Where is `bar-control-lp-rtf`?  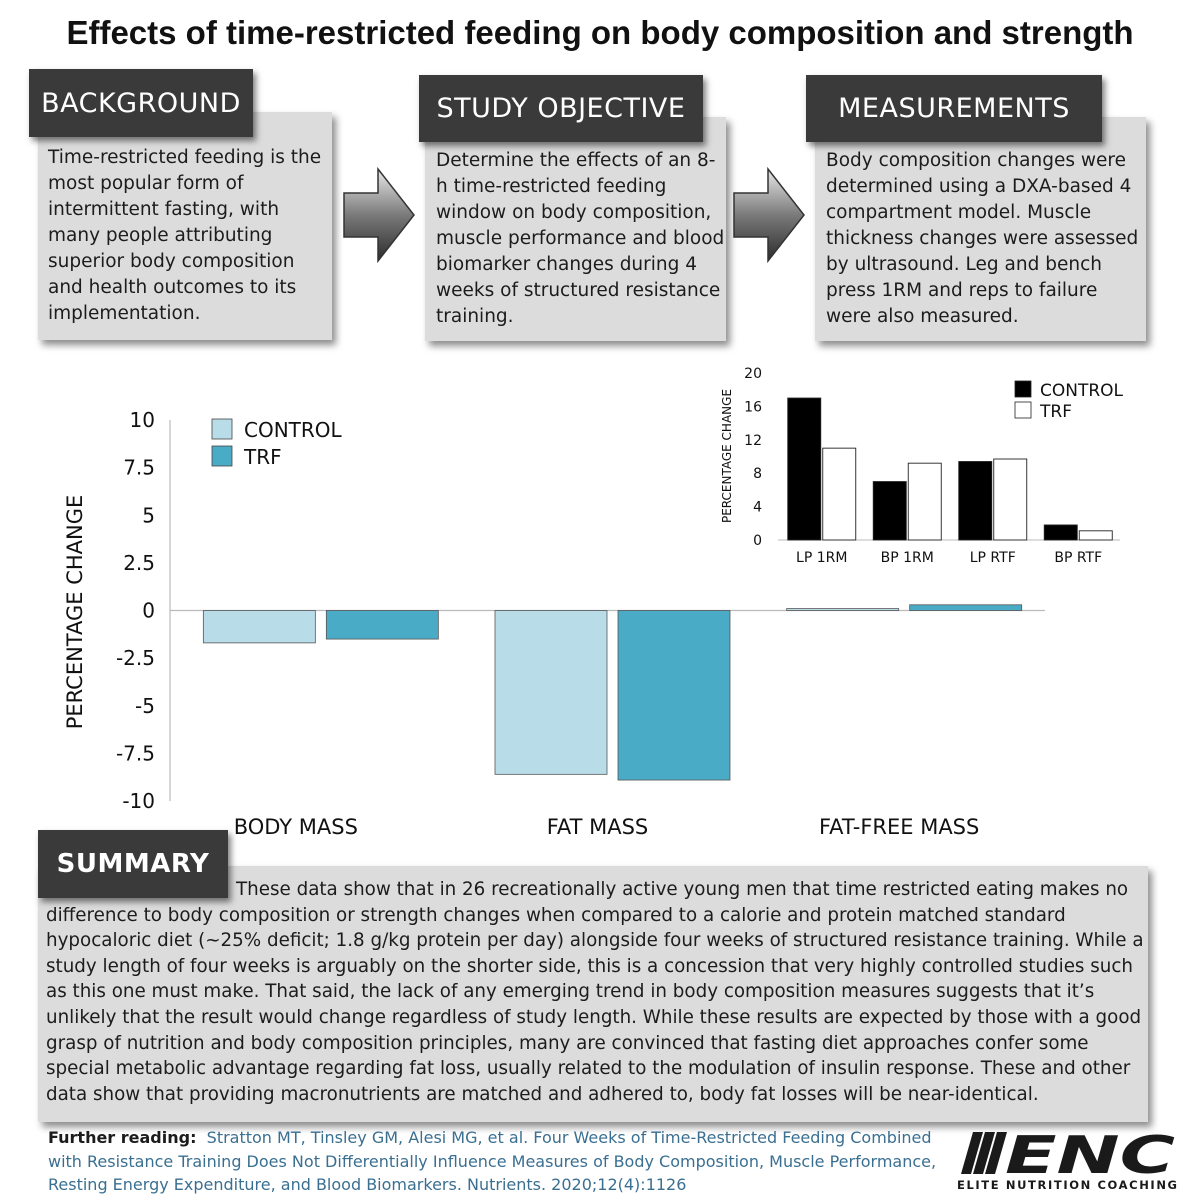
bar-control-lp-rtf is located at coordinates (975, 501).